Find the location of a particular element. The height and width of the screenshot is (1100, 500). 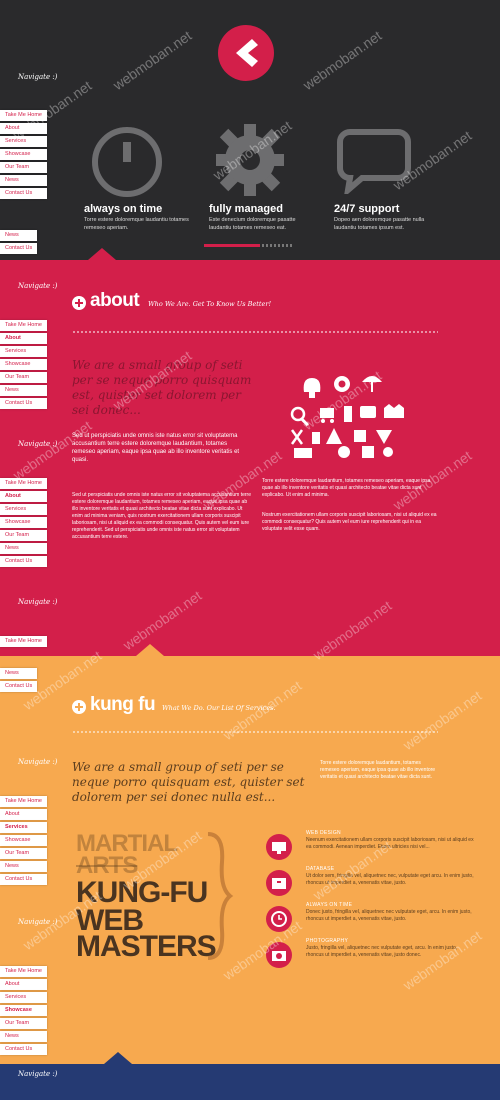

chevron-logo-icon is located at coordinates (245, 53).